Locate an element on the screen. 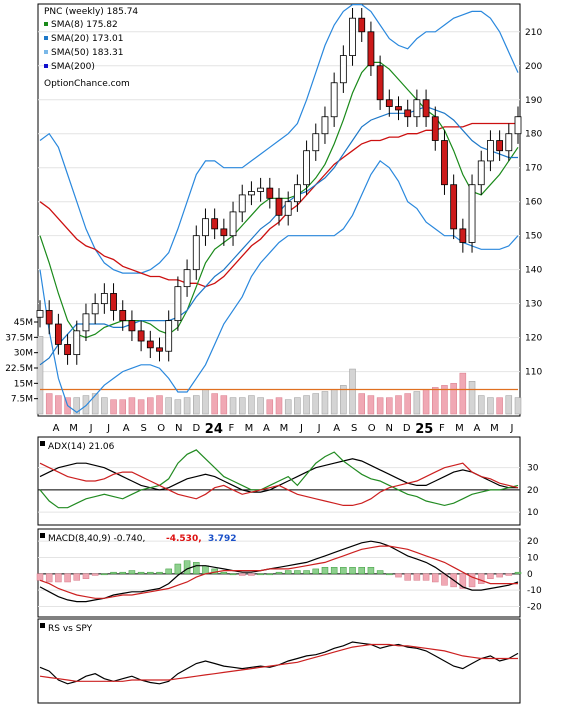 The height and width of the screenshot is (706, 566). adx-axis: 30 20 10 is located at coordinates (533, 491).